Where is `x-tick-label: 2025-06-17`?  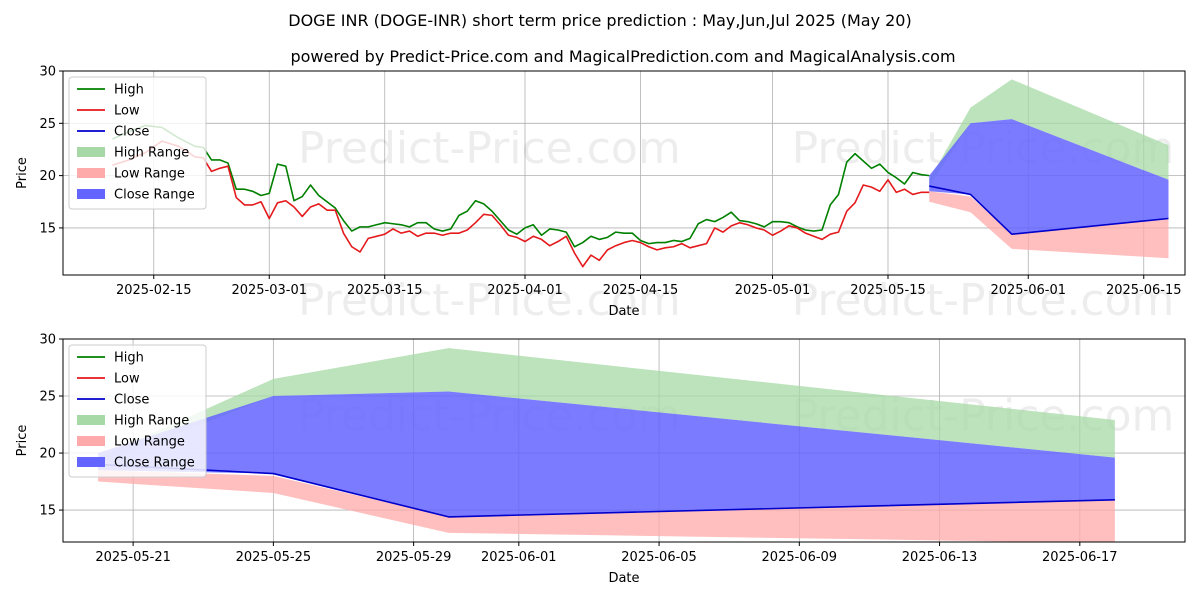 x-tick-label: 2025-06-17 is located at coordinates (1080, 557).